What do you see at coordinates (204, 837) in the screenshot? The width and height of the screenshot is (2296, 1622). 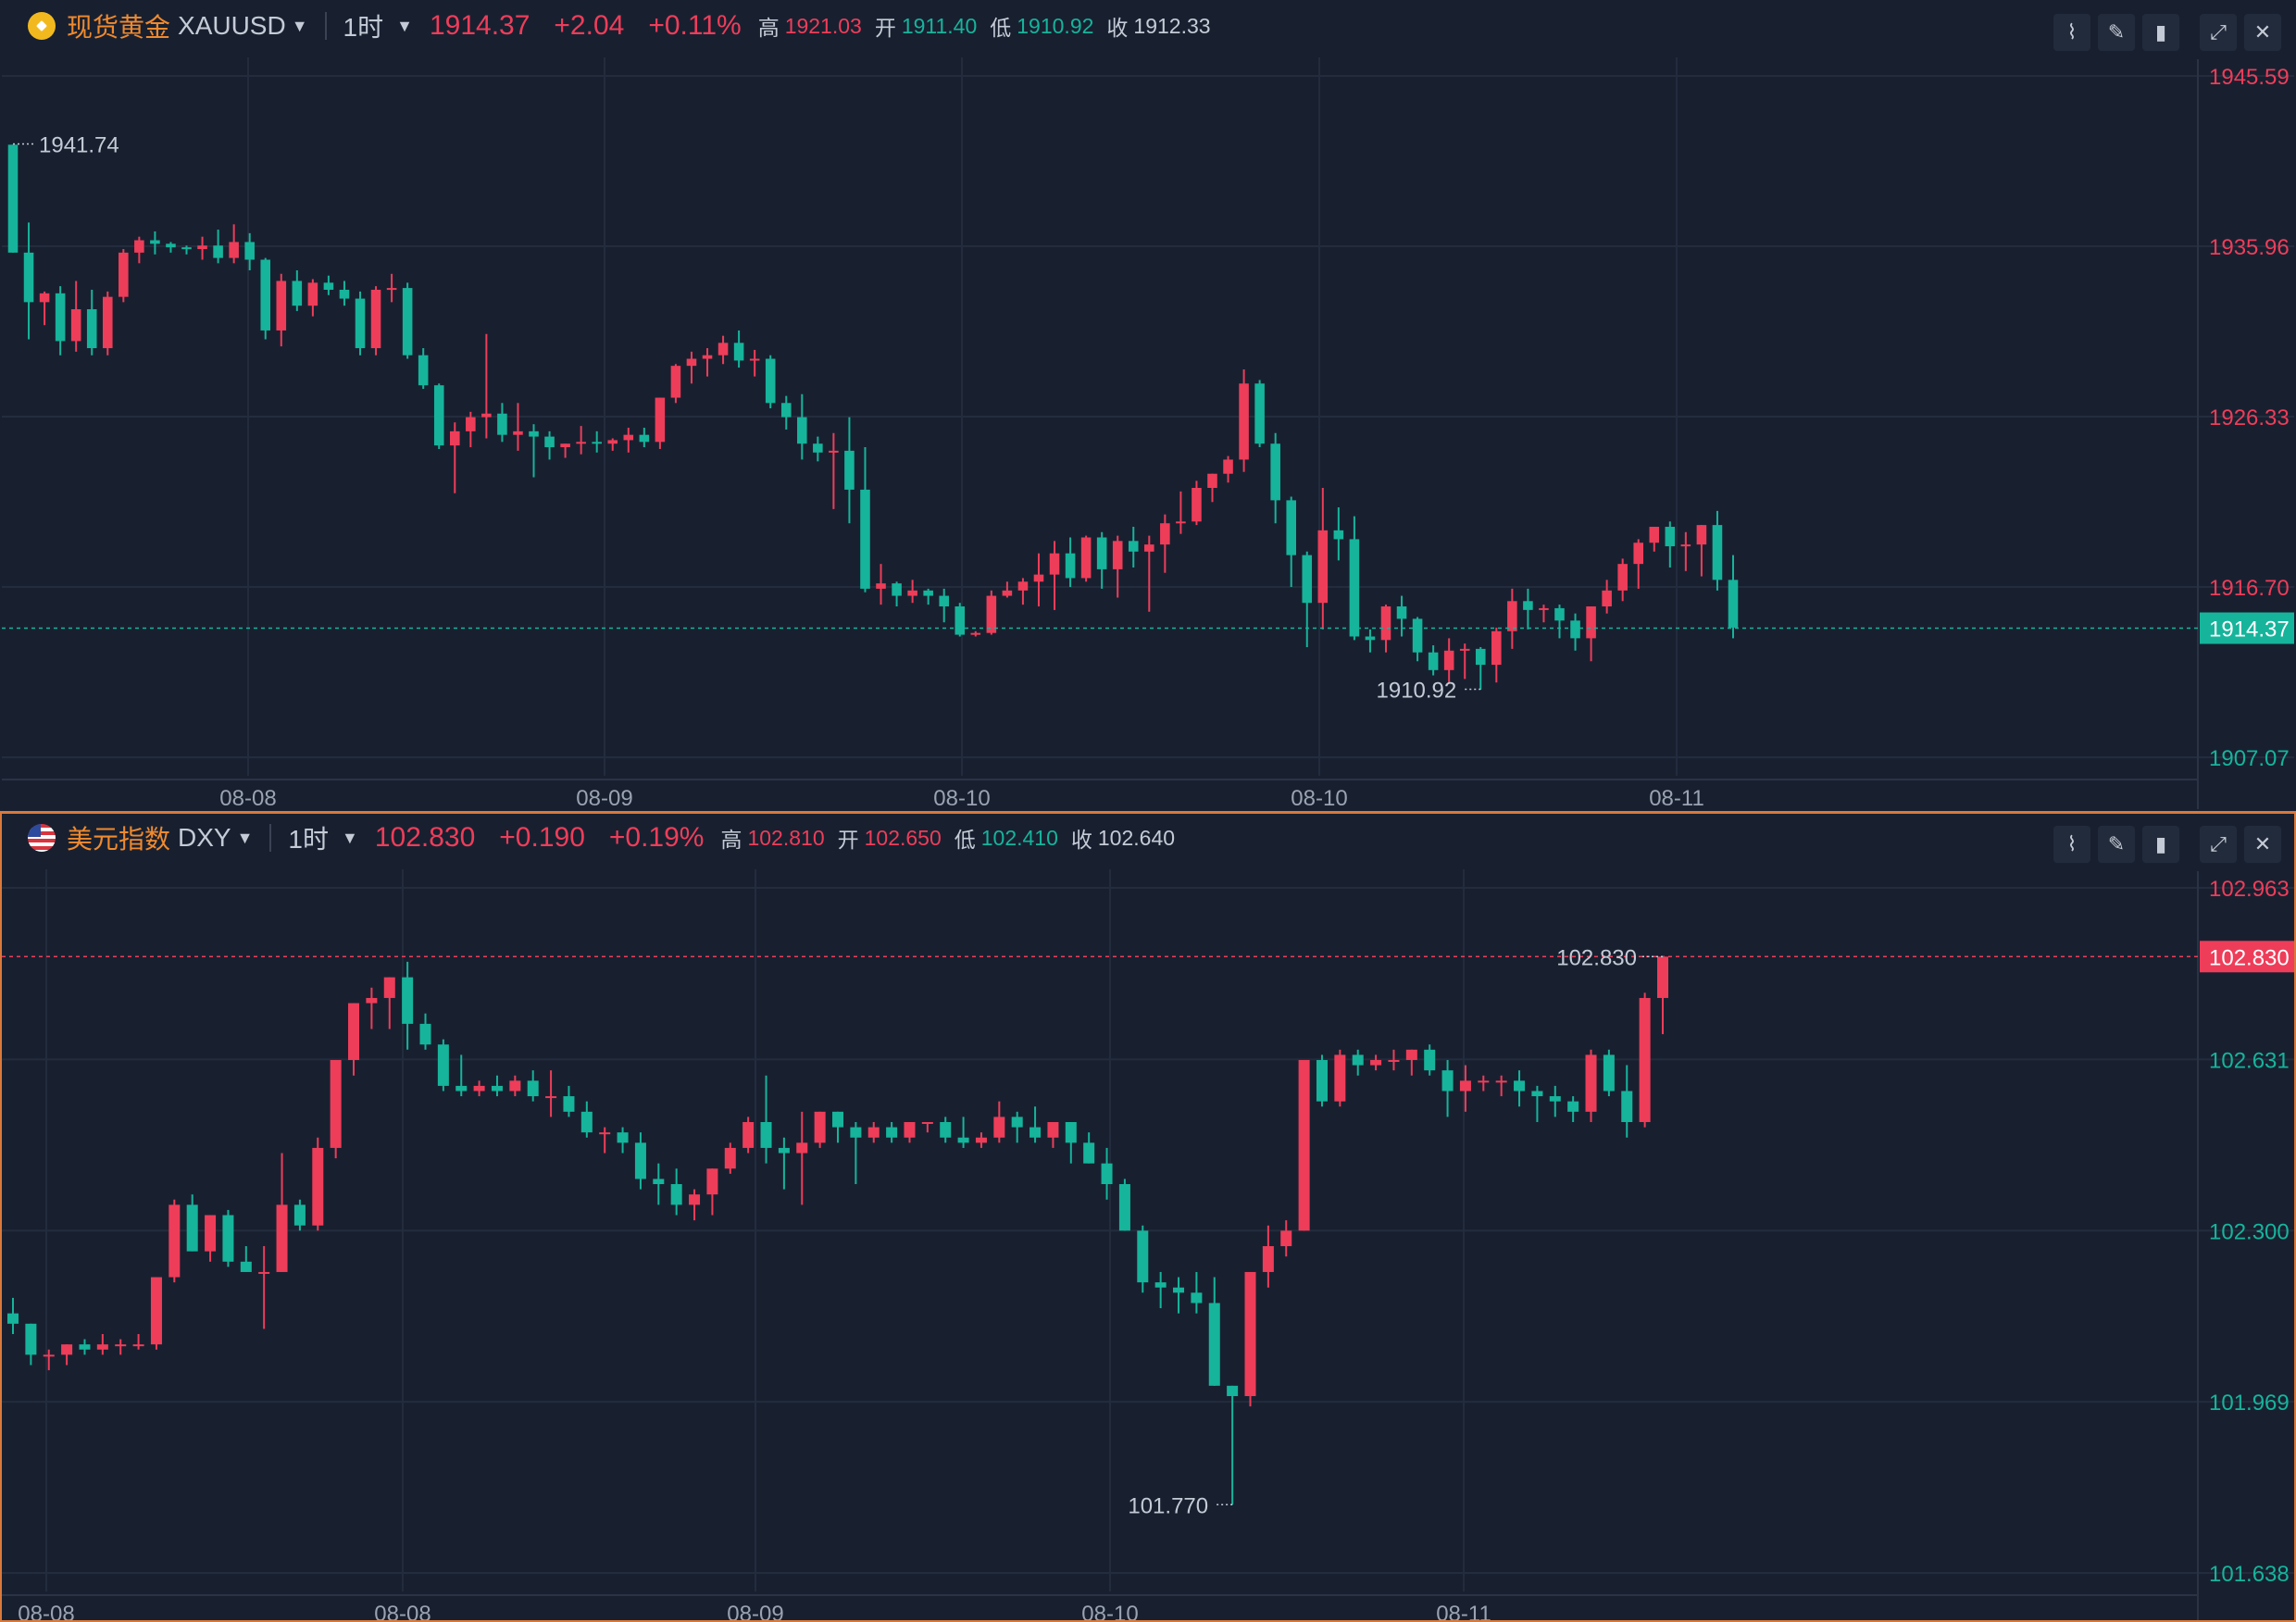 I see `dxy-symbol-code: DXY` at bounding box center [204, 837].